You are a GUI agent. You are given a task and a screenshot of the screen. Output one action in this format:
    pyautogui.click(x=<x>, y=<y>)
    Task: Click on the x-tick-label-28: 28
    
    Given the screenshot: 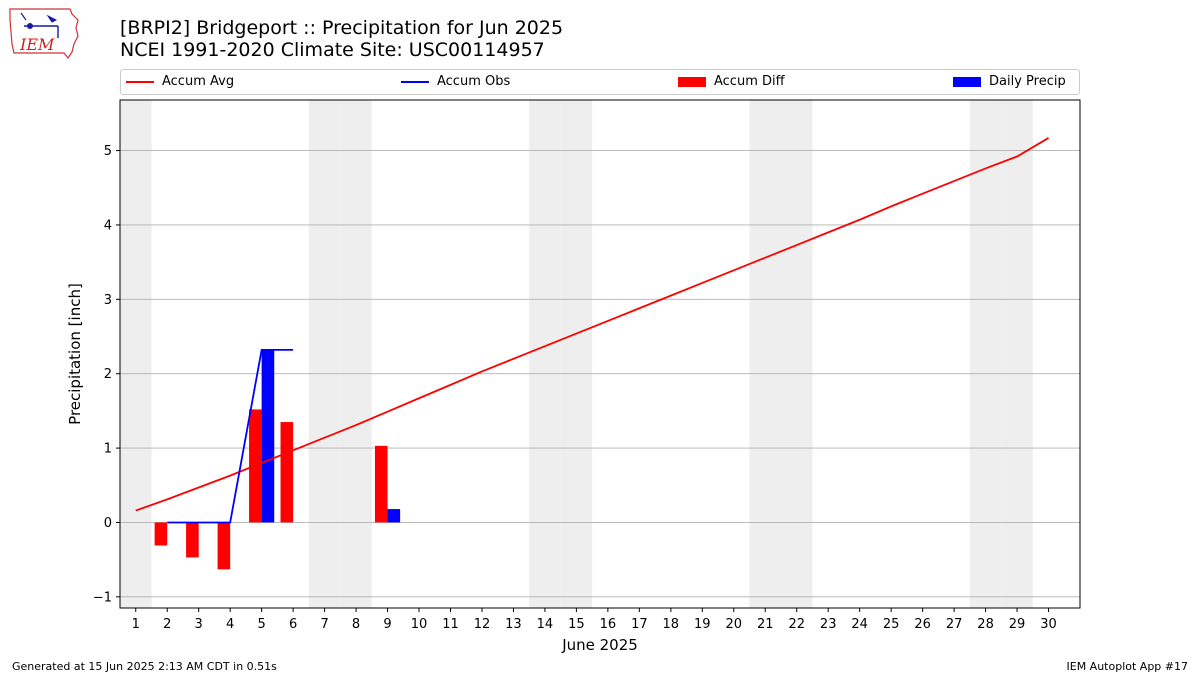 What is the action you would take?
    pyautogui.click(x=985, y=624)
    